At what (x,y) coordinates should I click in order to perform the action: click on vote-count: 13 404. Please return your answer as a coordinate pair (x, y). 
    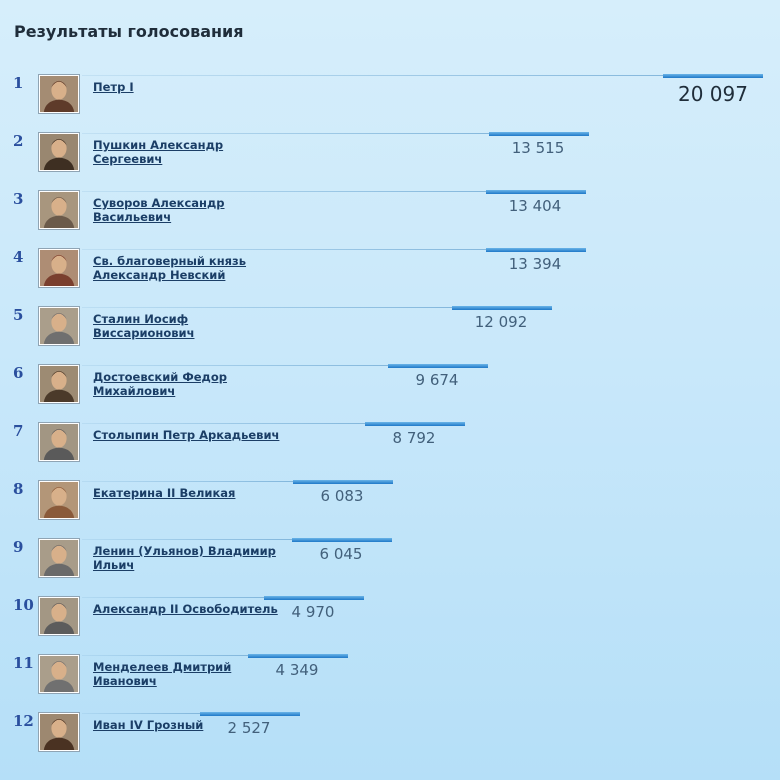
    Looking at the image, I should click on (535, 206).